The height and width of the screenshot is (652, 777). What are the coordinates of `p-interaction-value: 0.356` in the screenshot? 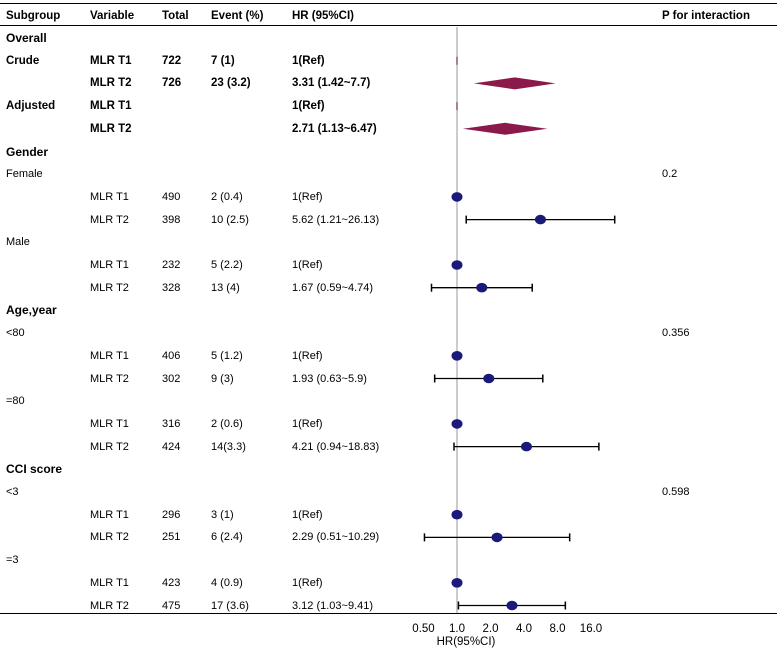 It's located at (676, 333).